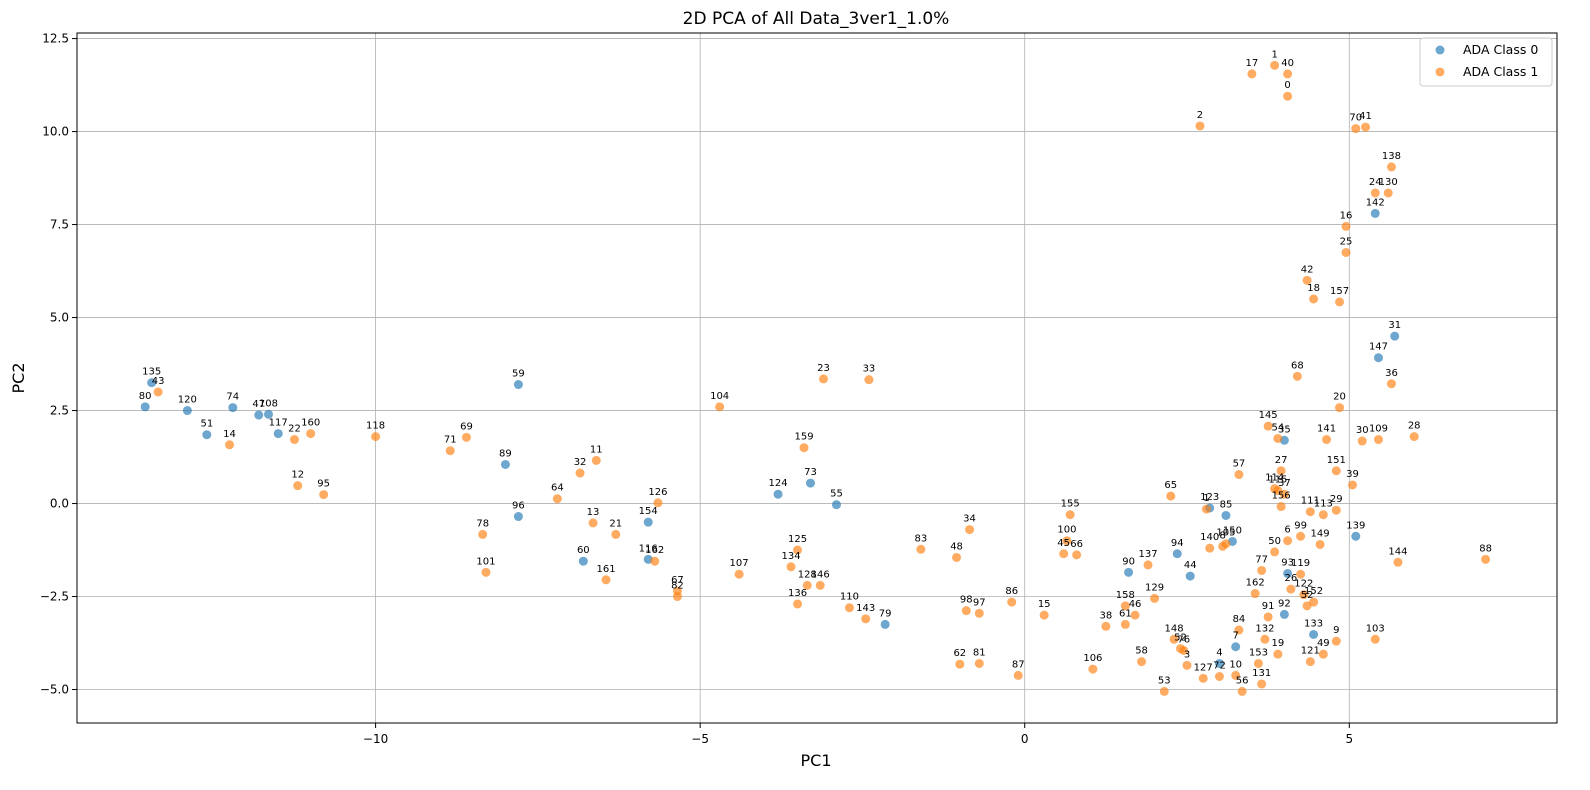 The image size is (1590, 790). Describe the element at coordinates (1486, 62) in the screenshot. I see `legend: ADA Class 0 ADA Class 1` at that location.